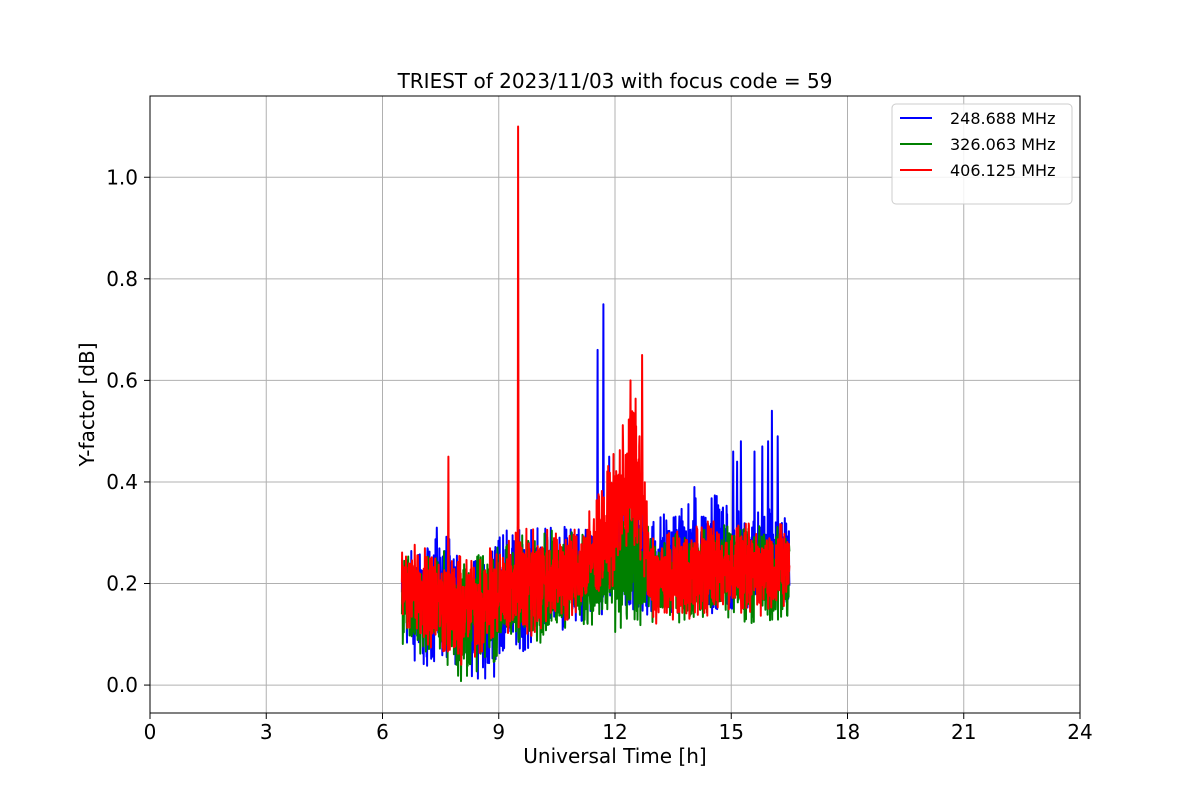 The image size is (1200, 800). I want to click on legend-label-2: 326.063 MHz, so click(1002, 144).